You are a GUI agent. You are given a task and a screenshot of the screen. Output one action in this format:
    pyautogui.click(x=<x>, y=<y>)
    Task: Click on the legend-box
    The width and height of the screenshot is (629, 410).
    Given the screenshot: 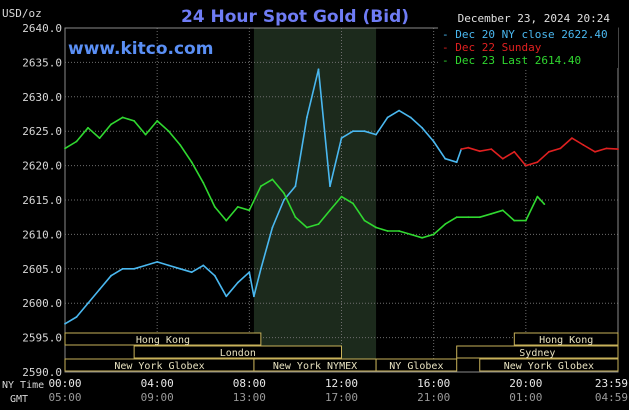 What is the action you would take?
    pyautogui.click(x=528, y=47)
    